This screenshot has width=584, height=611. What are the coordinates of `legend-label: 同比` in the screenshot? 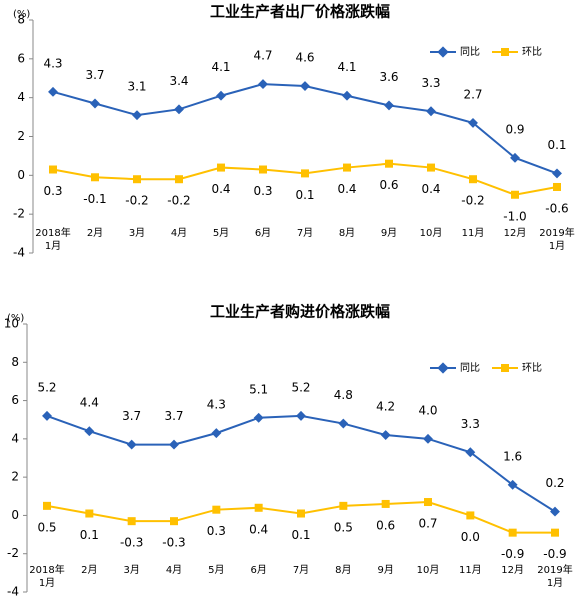 It's located at (470, 52).